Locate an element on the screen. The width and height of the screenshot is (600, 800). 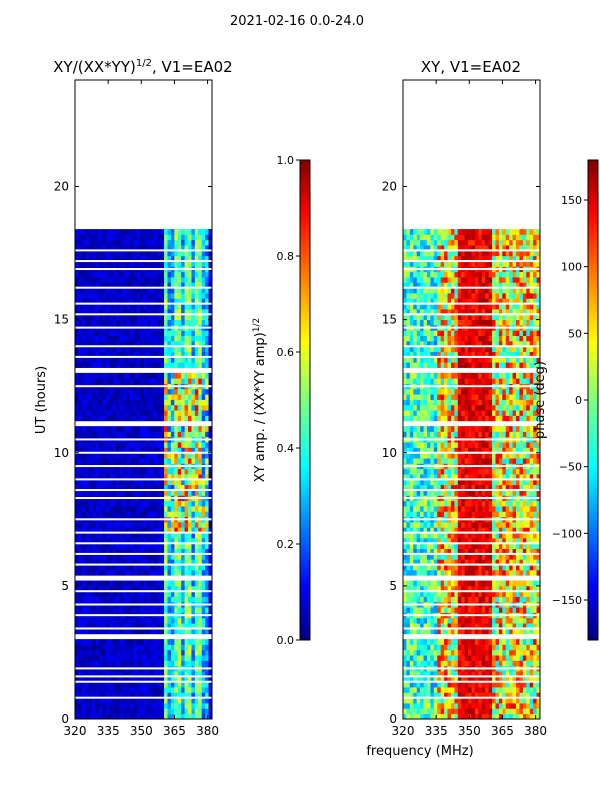
amp-title-main: XY/(XX*YY) is located at coordinates (94, 67).